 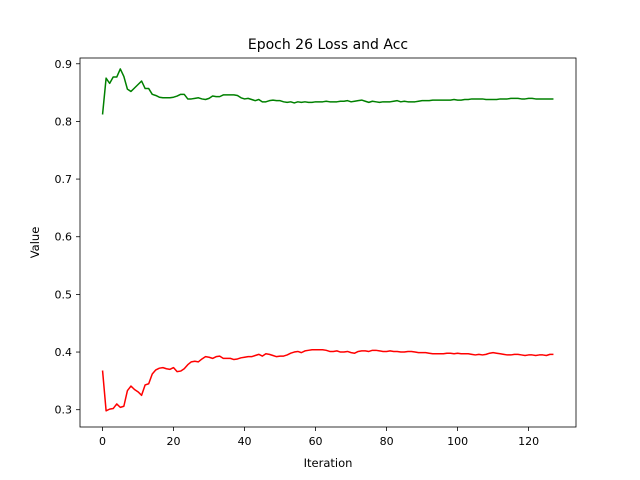 I want to click on y-axis-ticks: 0.3 0.4 0.5 0.6 0.7 0.8 0.9, so click(x=67, y=237).